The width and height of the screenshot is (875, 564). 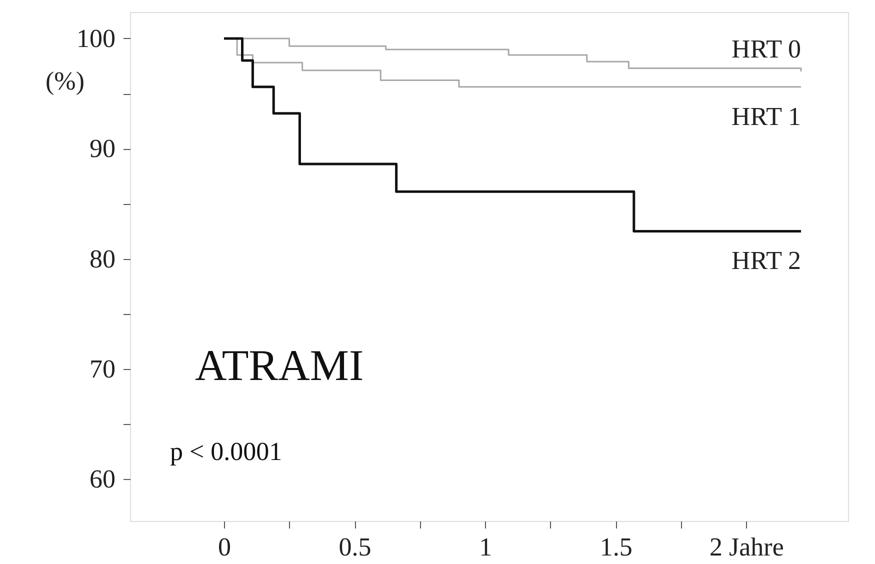 What do you see at coordinates (224, 547) in the screenshot?
I see `x-tick-label: 0` at bounding box center [224, 547].